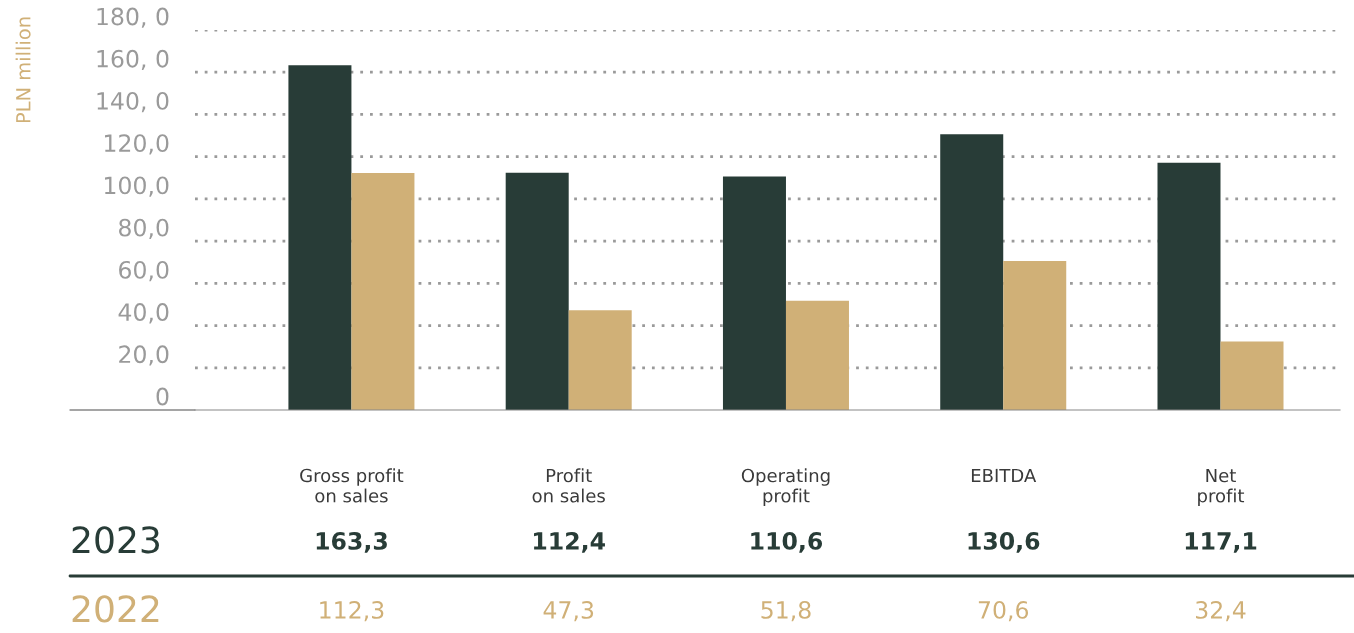  Describe the element at coordinates (1221, 487) in the screenshot. I see `x-tick-label: Net profit` at that location.